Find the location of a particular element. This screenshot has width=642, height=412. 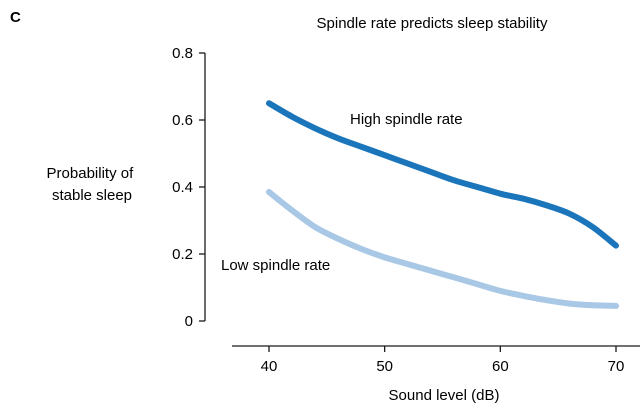

series-label-low-spindle-rate: Low spindle rate is located at coordinates (275, 265).